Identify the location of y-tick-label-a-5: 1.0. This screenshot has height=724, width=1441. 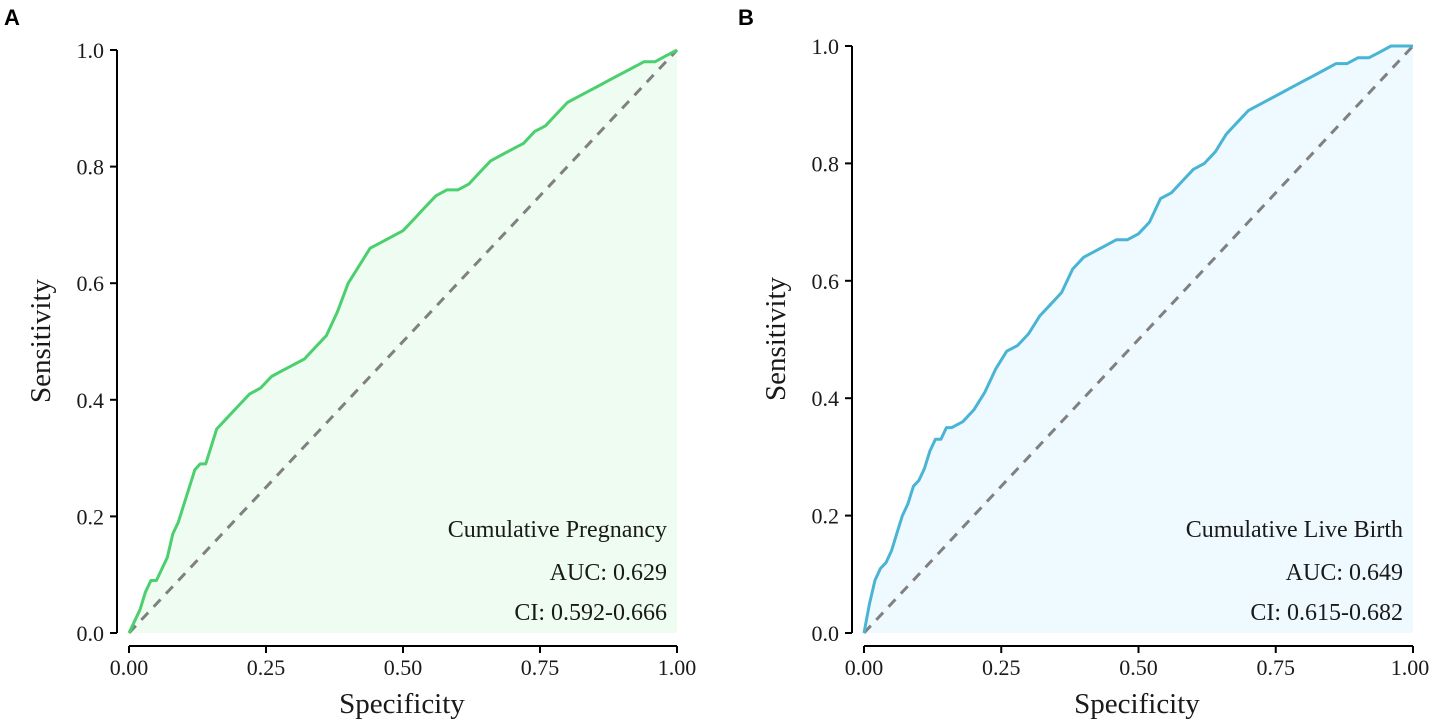
(91, 50).